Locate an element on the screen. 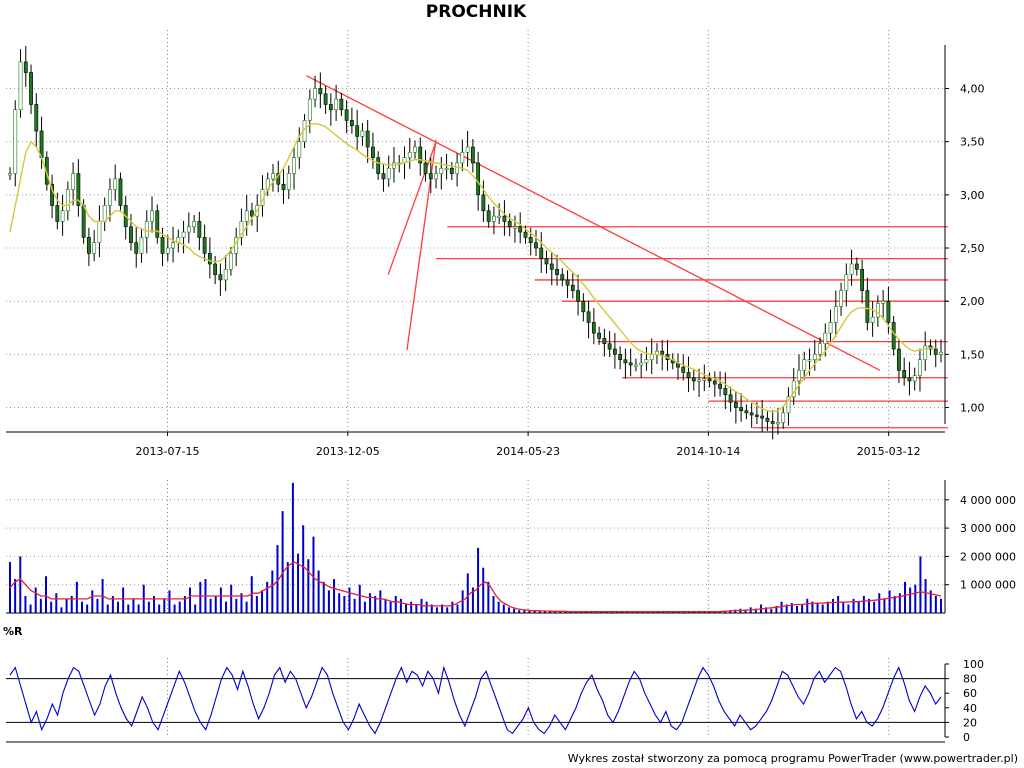  williams-r-label: %R is located at coordinates (13, 631).